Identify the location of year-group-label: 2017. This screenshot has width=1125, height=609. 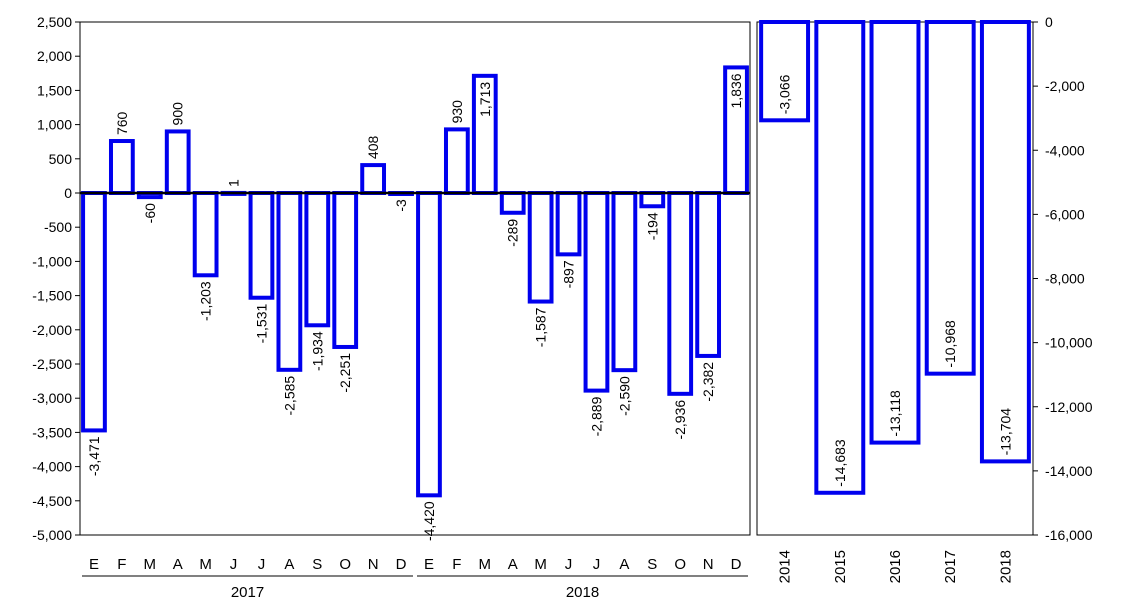
(247, 592).